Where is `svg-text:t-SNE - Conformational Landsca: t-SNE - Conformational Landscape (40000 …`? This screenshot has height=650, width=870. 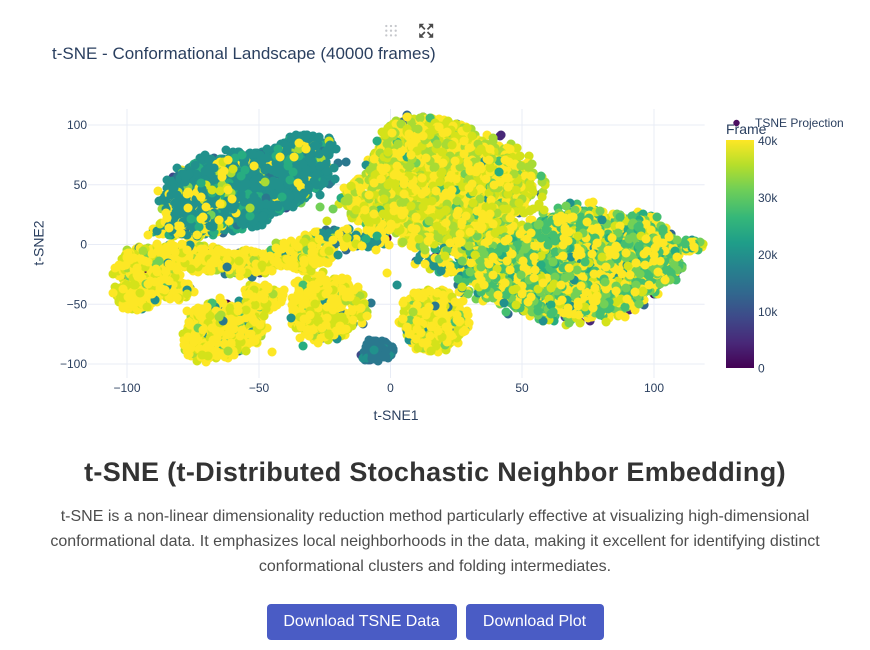
svg-text:t-SNE - Conformational Landsca: t-SNE - Conformational Landscape (40000 … is located at coordinates (244, 53).